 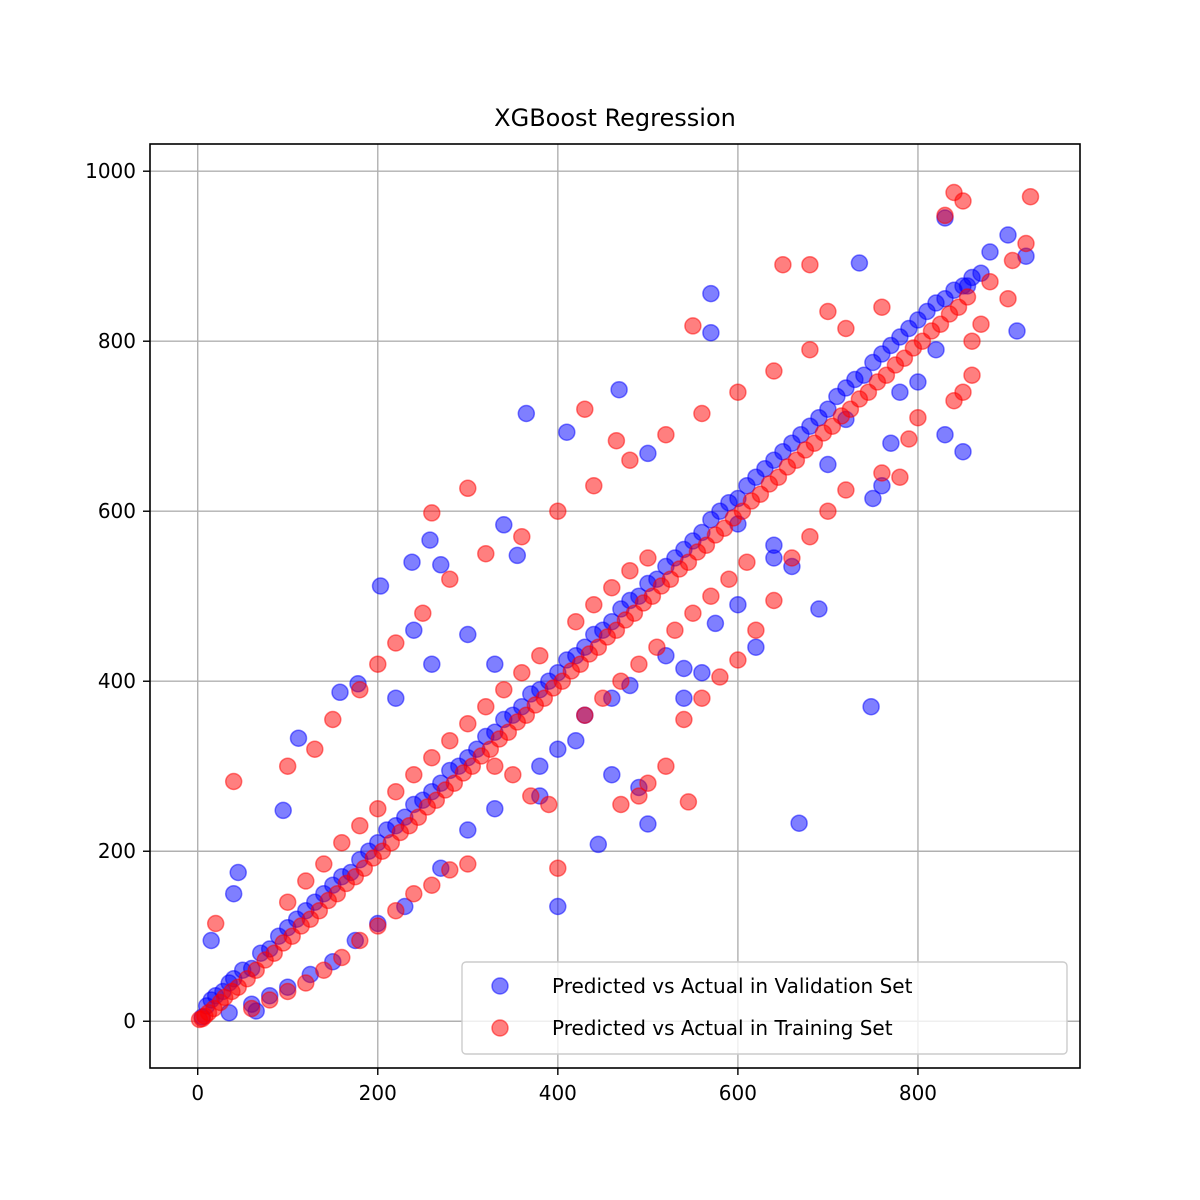 I want to click on y-tick-label: 400, so click(x=117, y=681).